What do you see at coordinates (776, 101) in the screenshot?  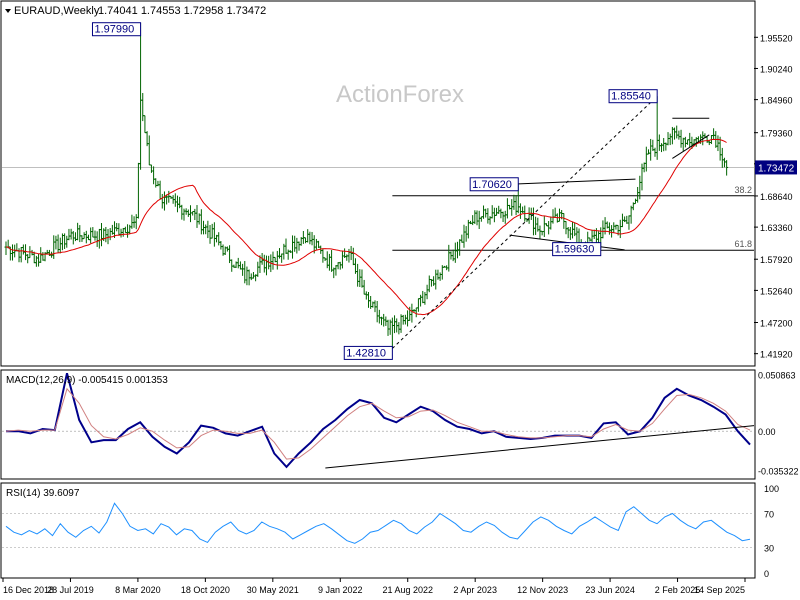 I see `price-axis-label: 1.84960` at bounding box center [776, 101].